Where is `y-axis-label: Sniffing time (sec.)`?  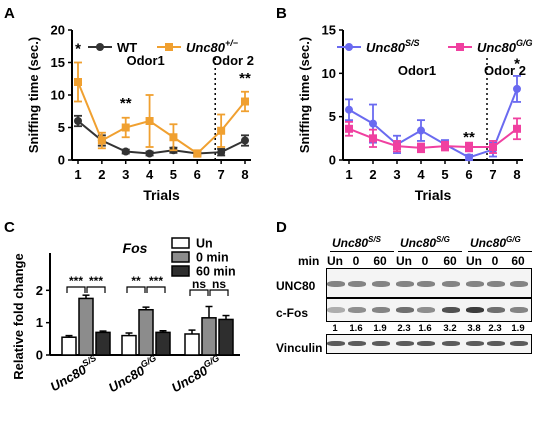 y-axis-label: Sniffing time (sec.) is located at coordinates (33, 95).